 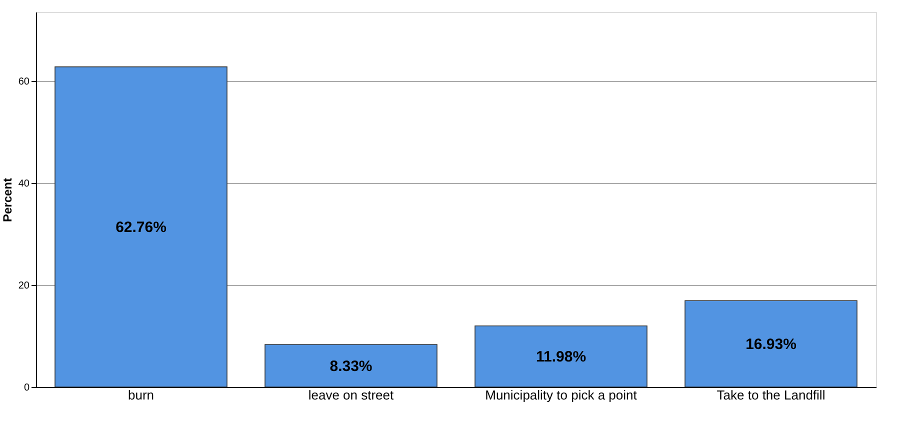 I want to click on data-label: 62.76%, so click(x=141, y=227).